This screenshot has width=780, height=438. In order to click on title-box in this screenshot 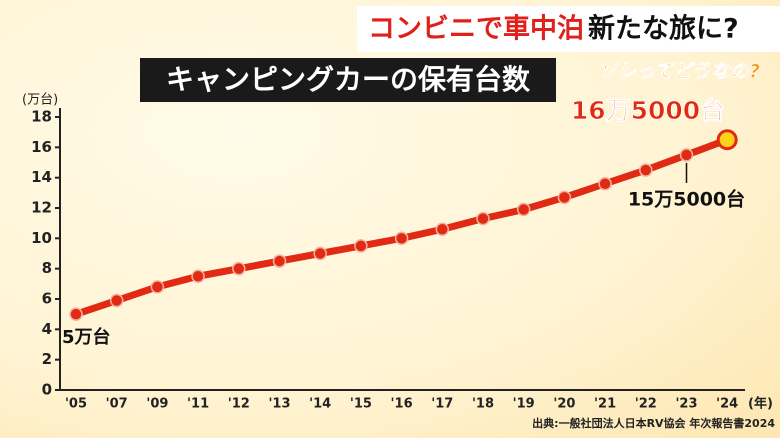, I will do `click(348, 80)`.